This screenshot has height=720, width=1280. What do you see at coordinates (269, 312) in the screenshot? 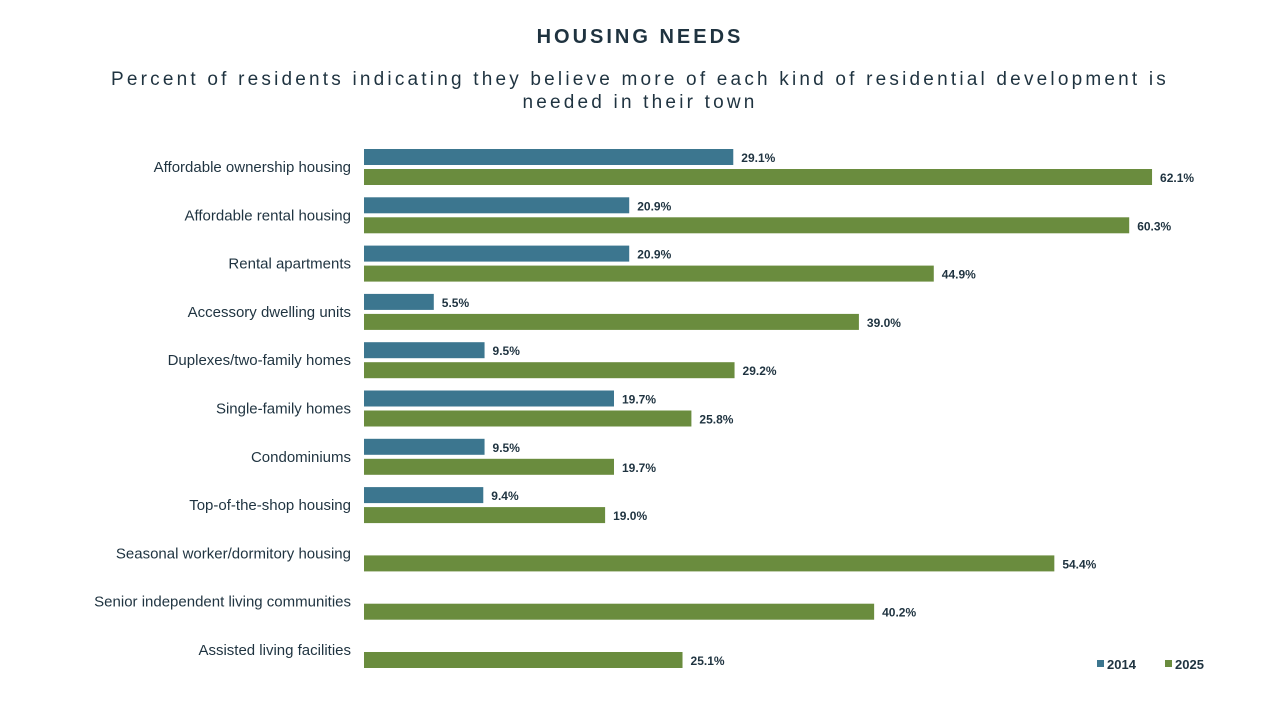
I see `category-label: Accessory dwelling units` at bounding box center [269, 312].